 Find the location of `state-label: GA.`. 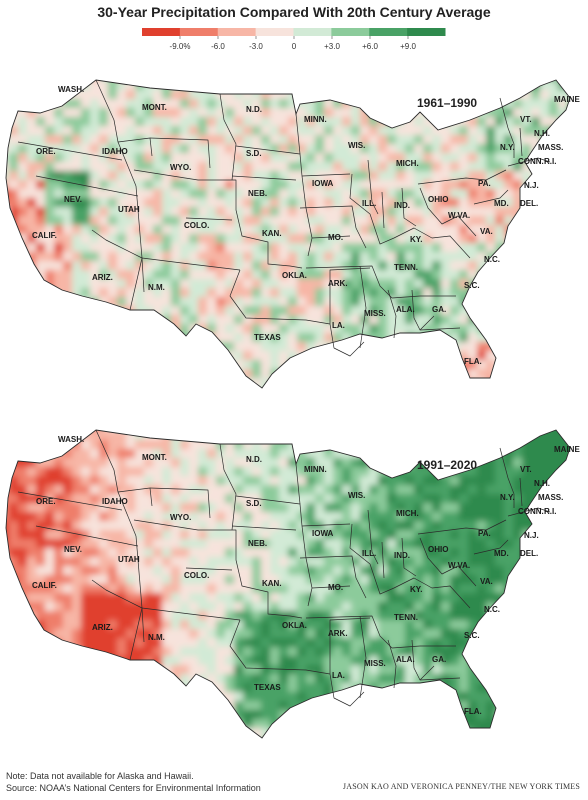

state-label: GA. is located at coordinates (439, 309).